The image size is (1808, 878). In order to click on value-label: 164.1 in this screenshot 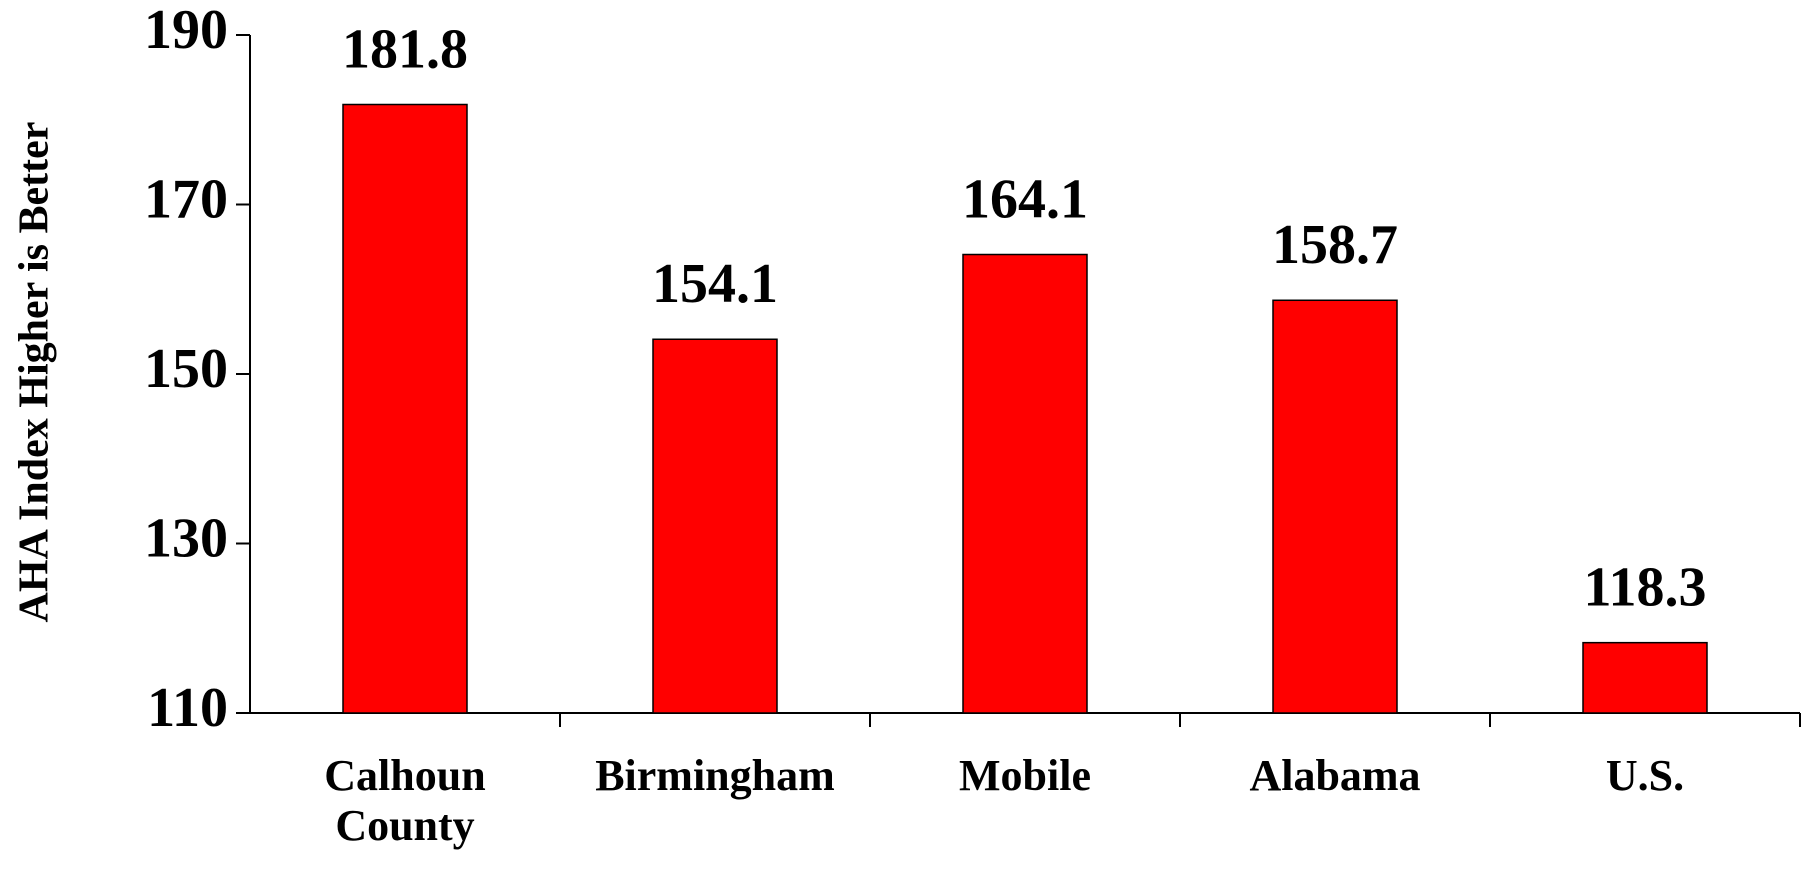, I will do `click(1025, 199)`.